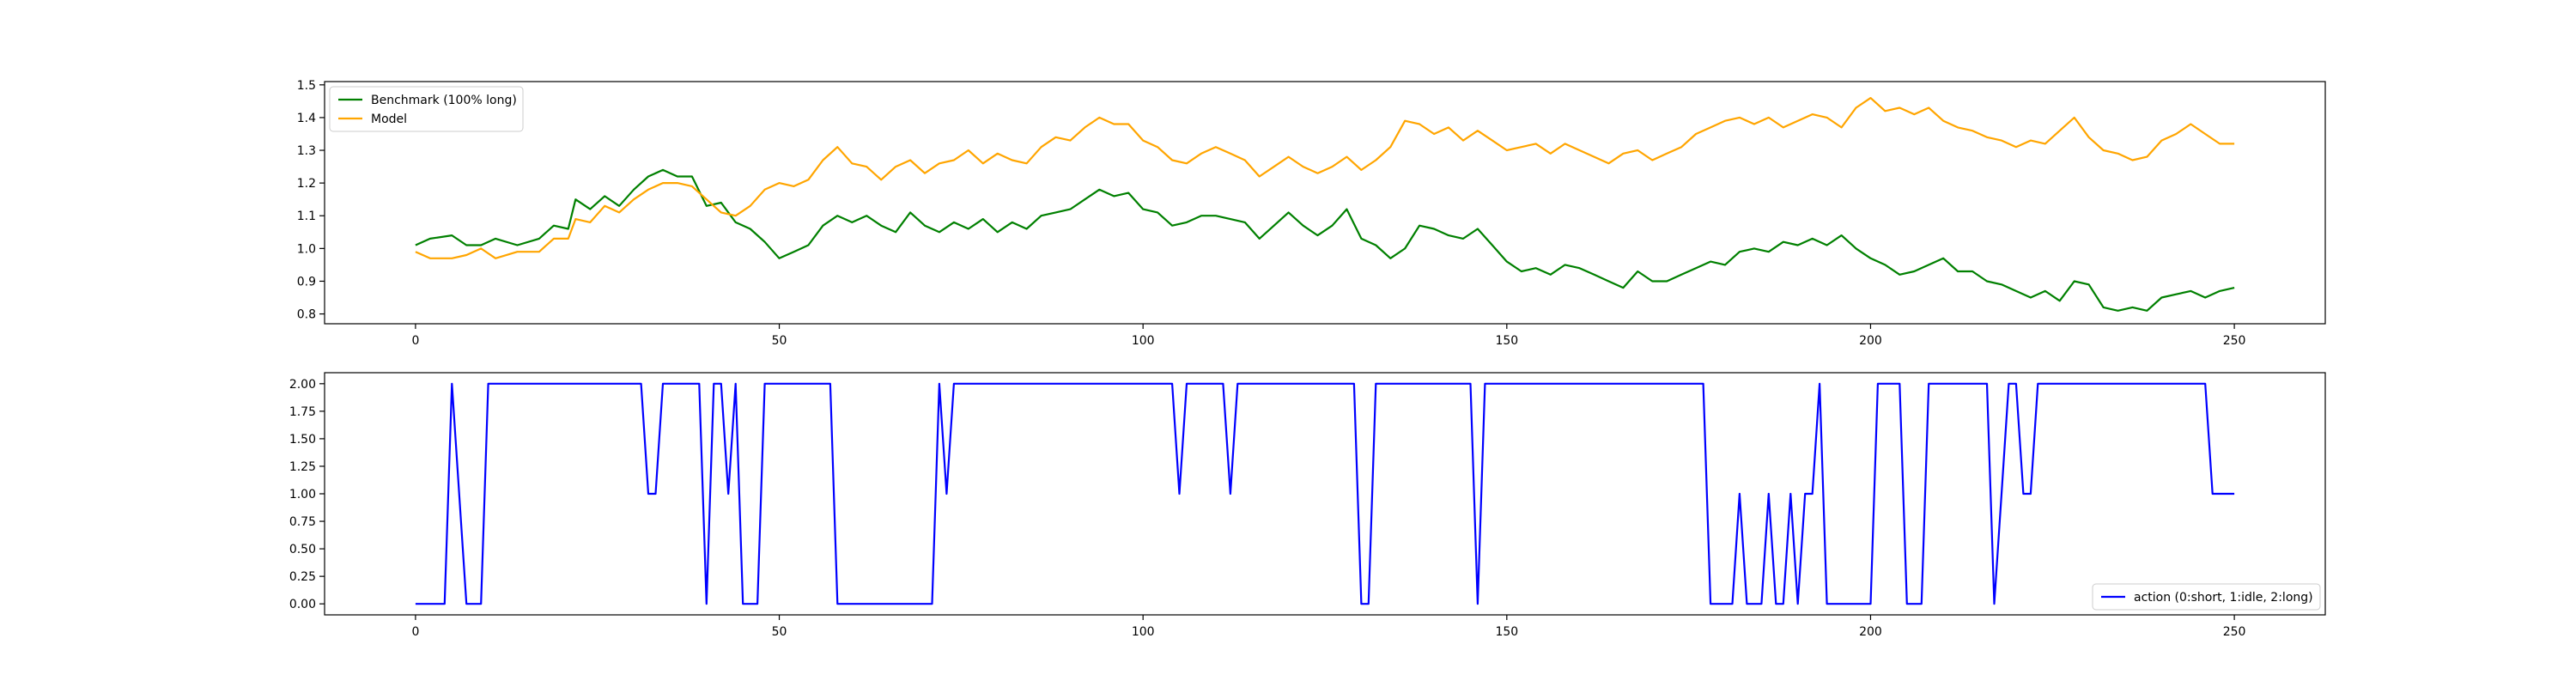  Describe the element at coordinates (306, 118) in the screenshot. I see `y-tick-label: 1.4` at that location.